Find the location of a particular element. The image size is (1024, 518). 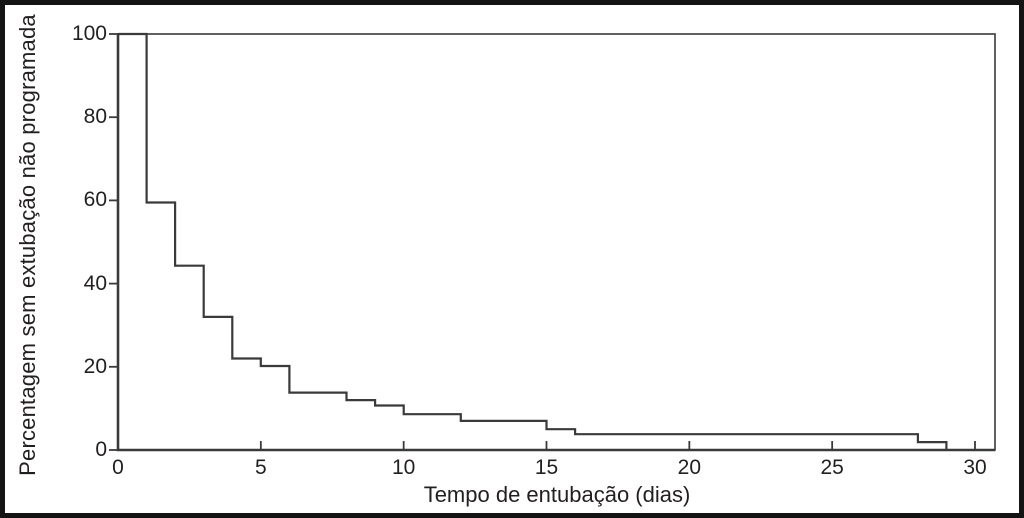

x-tick-label-10: 10 is located at coordinates (403, 467).